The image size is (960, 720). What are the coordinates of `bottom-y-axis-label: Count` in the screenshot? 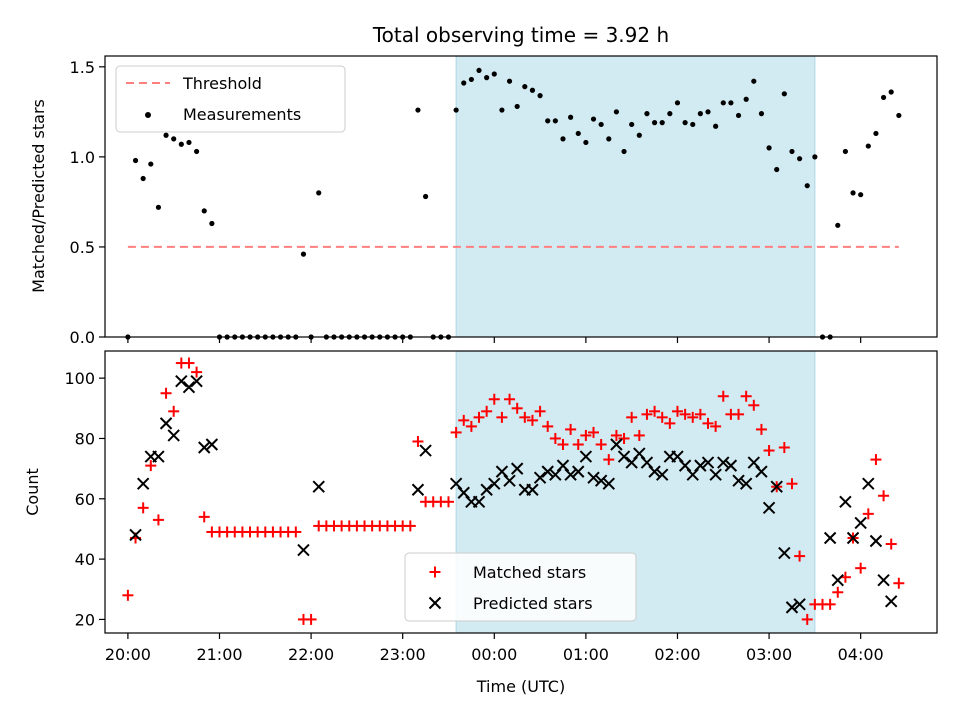 It's located at (32, 492).